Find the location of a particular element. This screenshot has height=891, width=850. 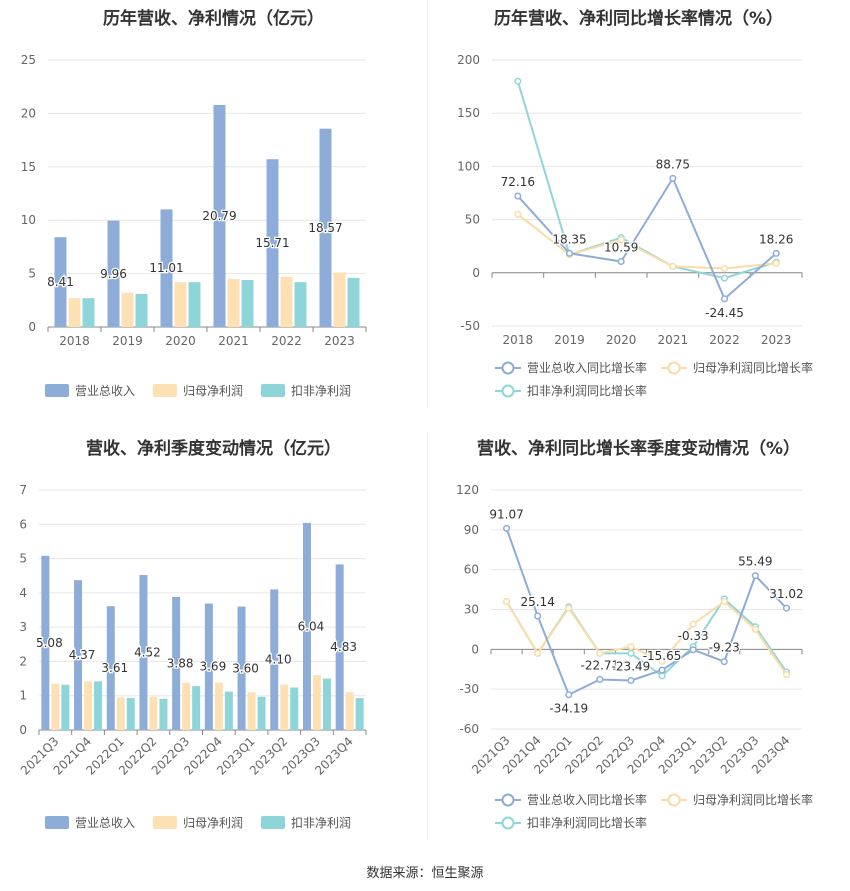

data-label: 25.14 is located at coordinates (537, 602).